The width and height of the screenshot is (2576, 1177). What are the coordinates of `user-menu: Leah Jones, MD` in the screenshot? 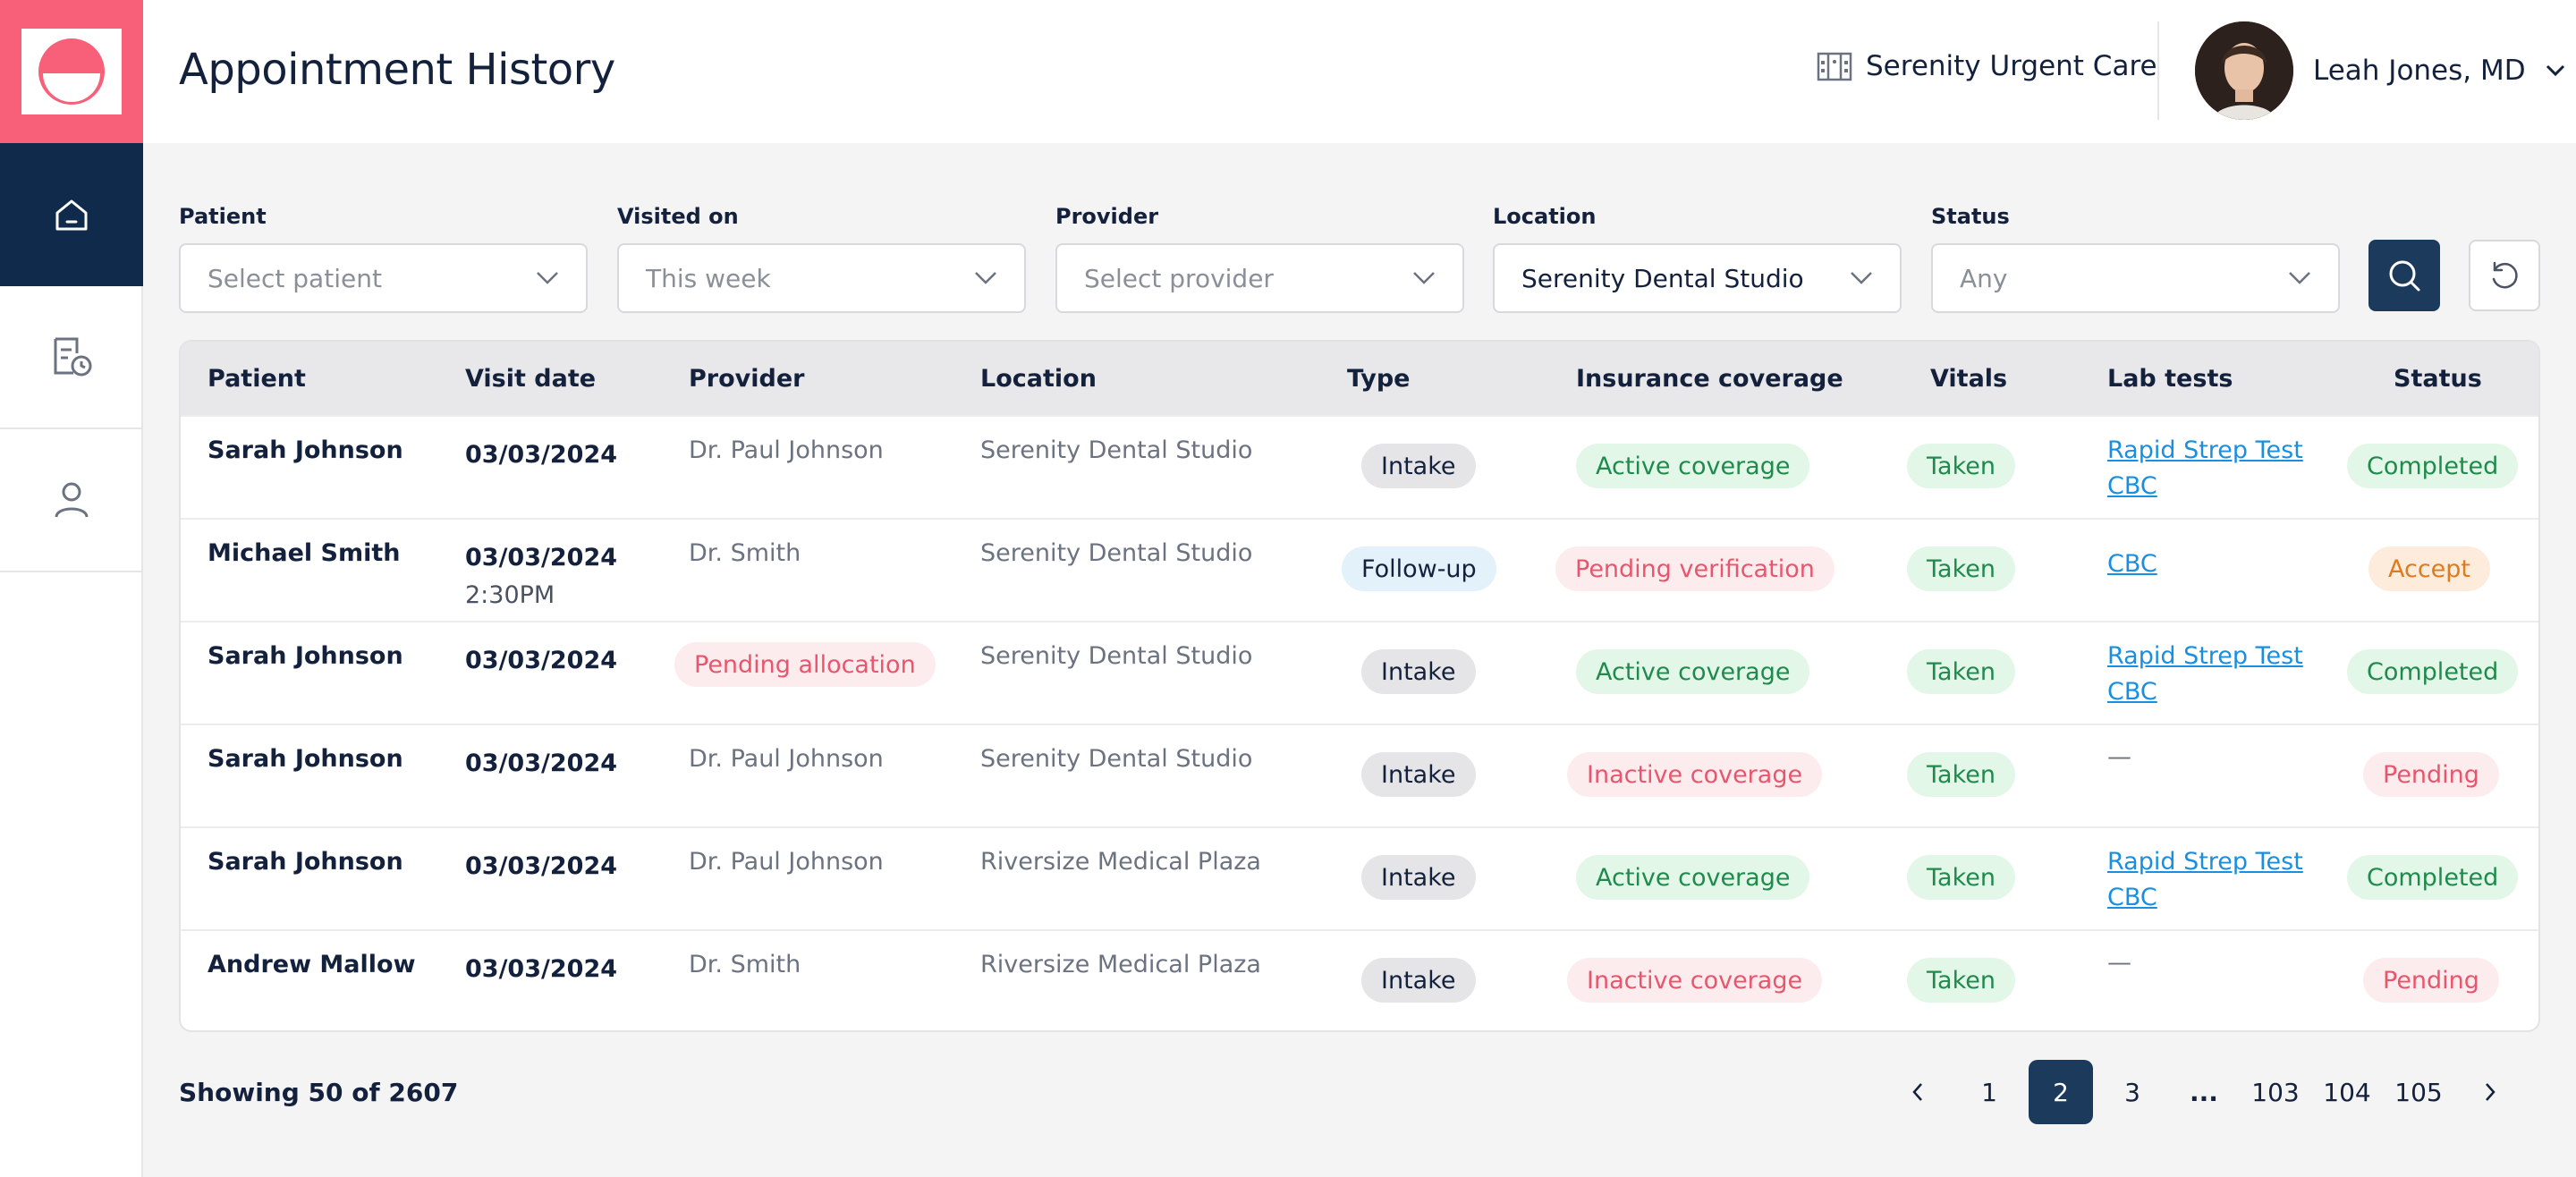 It's located at (2380, 70).